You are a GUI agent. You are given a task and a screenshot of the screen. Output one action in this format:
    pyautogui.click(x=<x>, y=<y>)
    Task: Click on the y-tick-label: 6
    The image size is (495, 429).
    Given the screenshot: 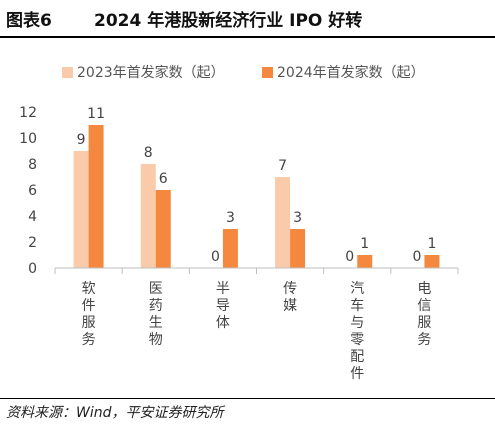 What is the action you would take?
    pyautogui.click(x=32, y=191)
    